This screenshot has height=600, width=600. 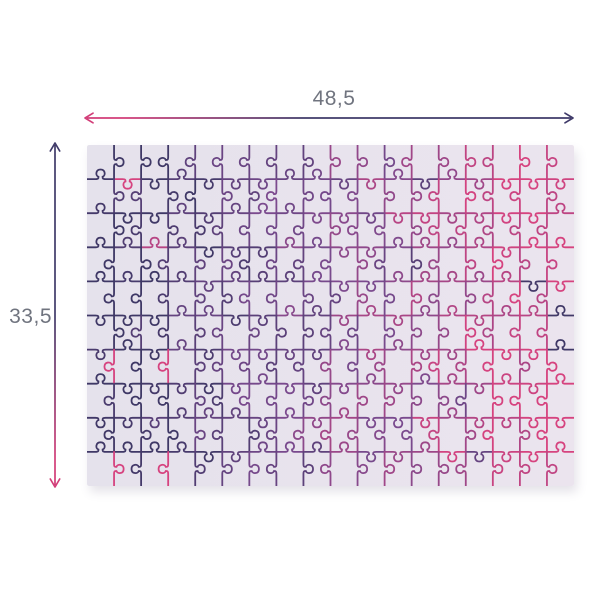 I want to click on width-dimension-value: 48,5, so click(x=334, y=98).